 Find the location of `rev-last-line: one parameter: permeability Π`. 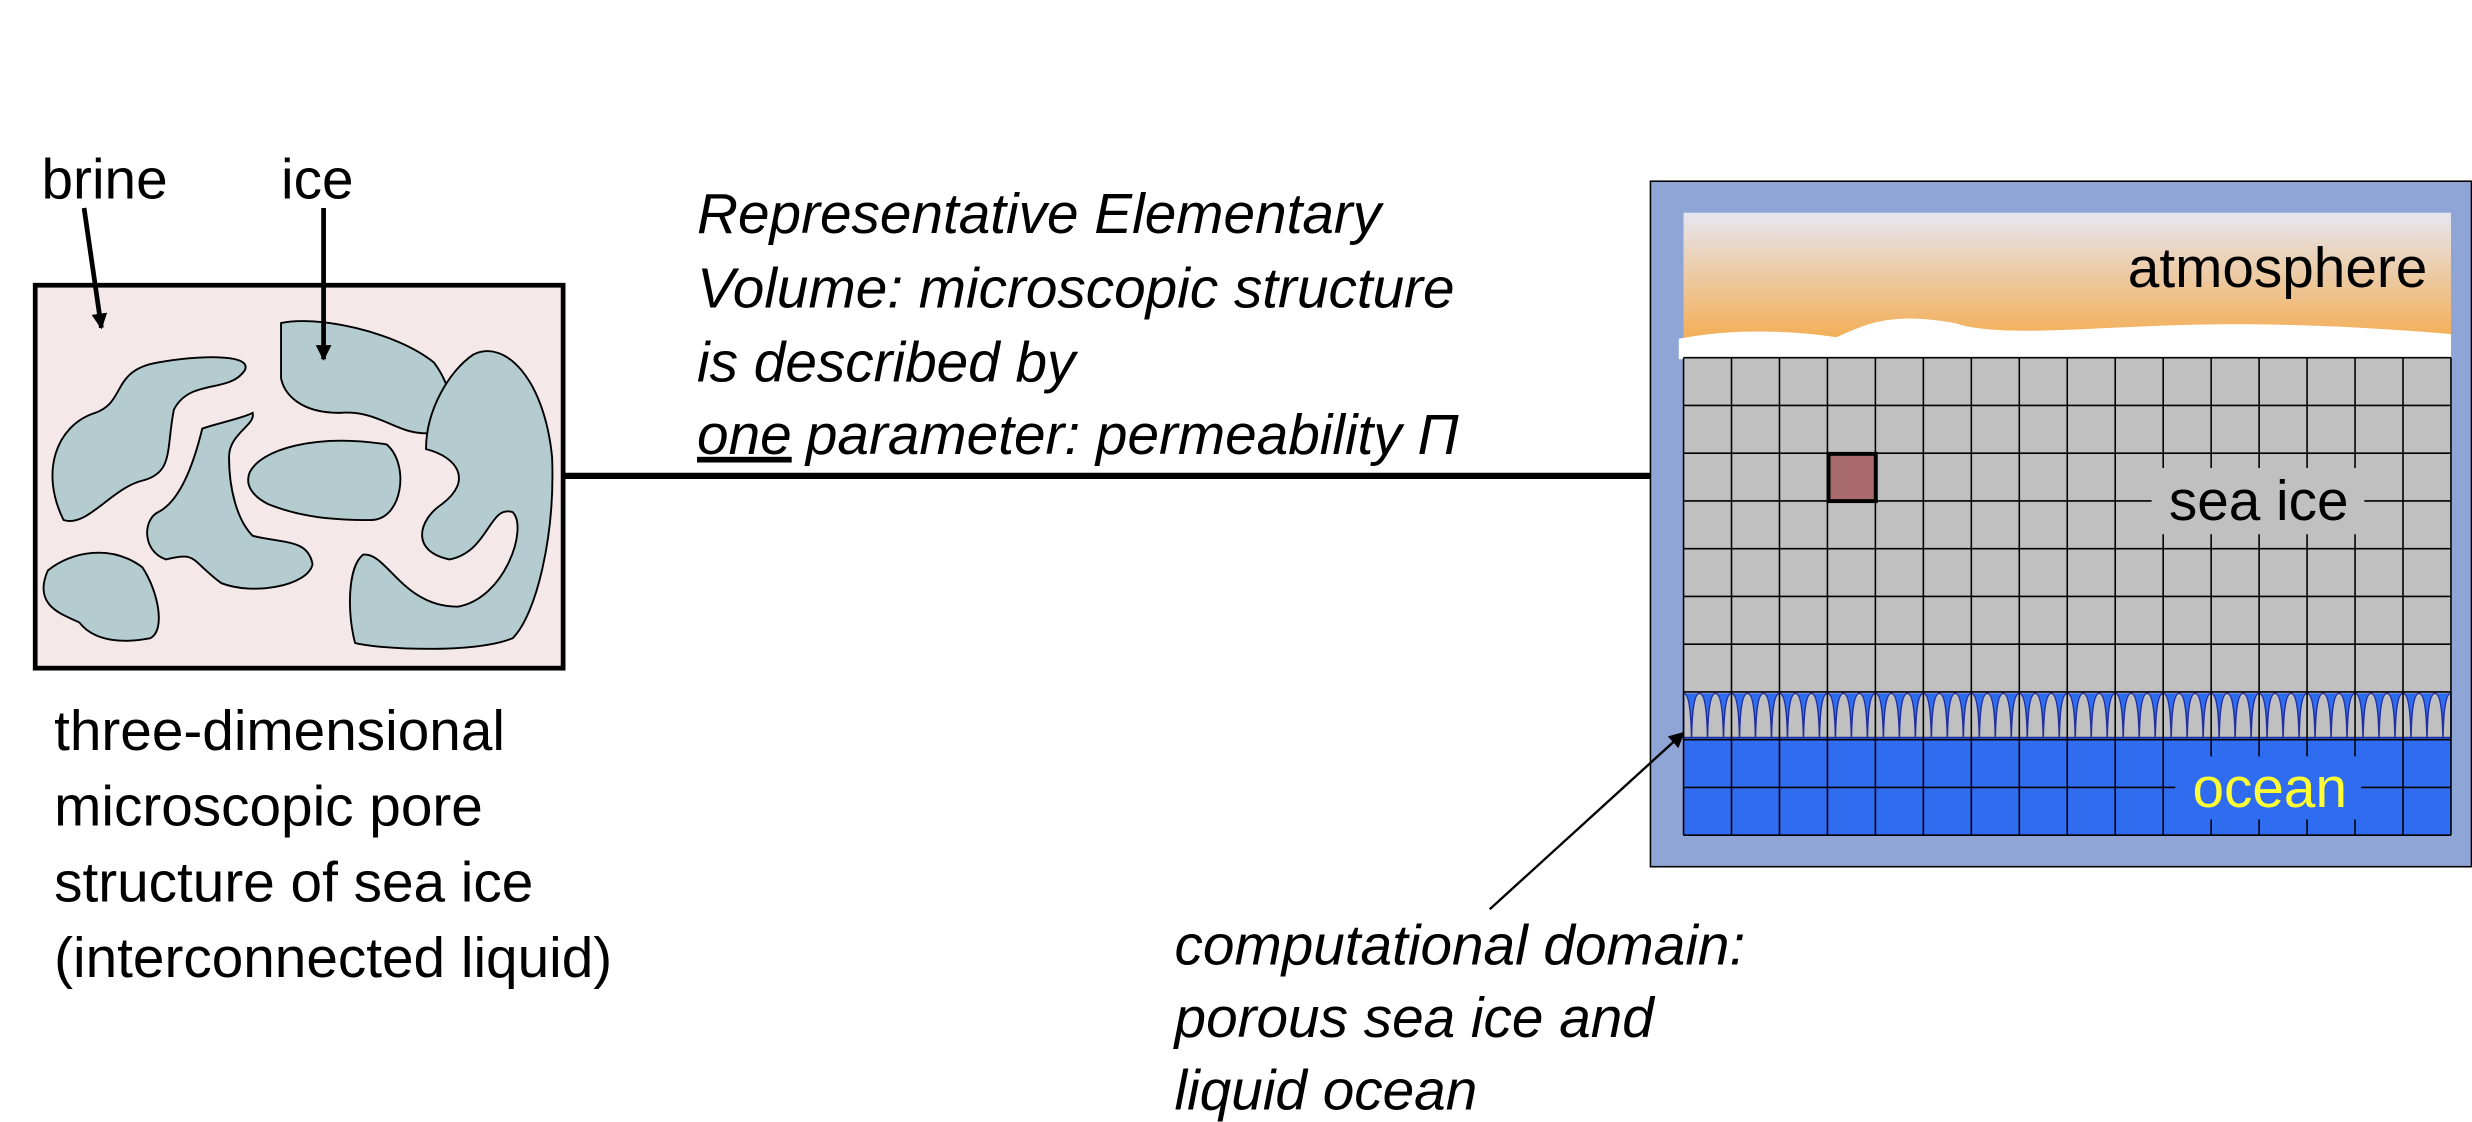

rev-last-line: one parameter: permeability Π is located at coordinates (1078, 435).